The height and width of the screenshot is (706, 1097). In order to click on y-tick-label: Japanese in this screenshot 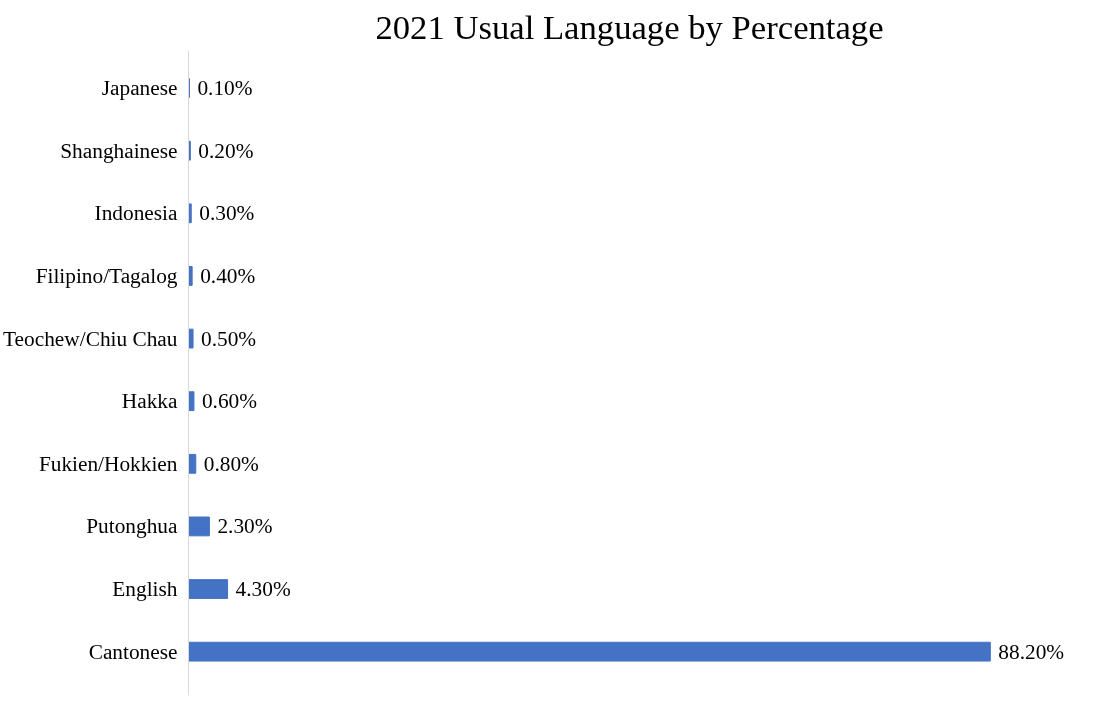, I will do `click(139, 88)`.